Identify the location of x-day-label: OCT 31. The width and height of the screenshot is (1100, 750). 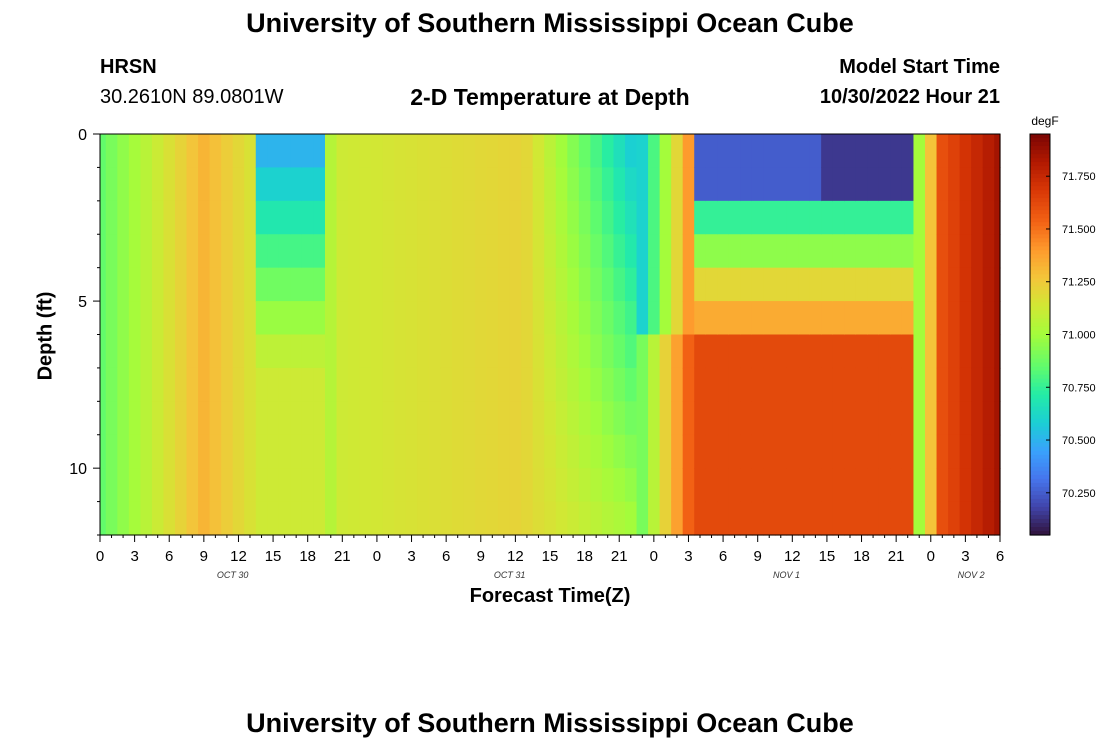
(510, 575).